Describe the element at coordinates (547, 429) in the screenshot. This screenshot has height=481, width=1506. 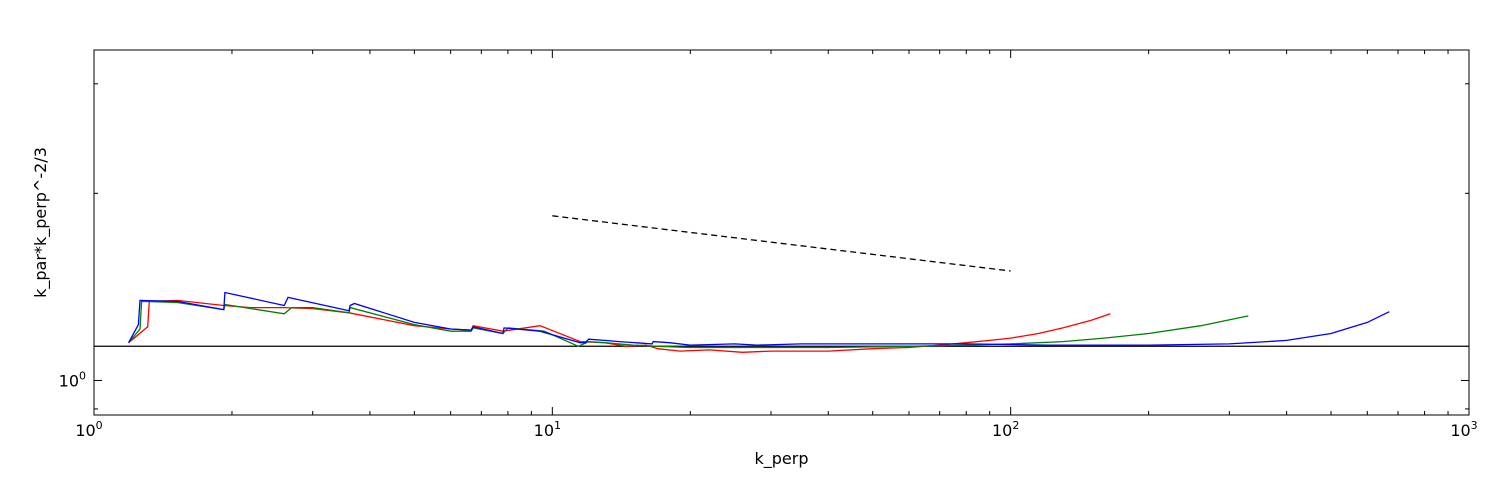
I see `x-tick-label: 10¹` at that location.